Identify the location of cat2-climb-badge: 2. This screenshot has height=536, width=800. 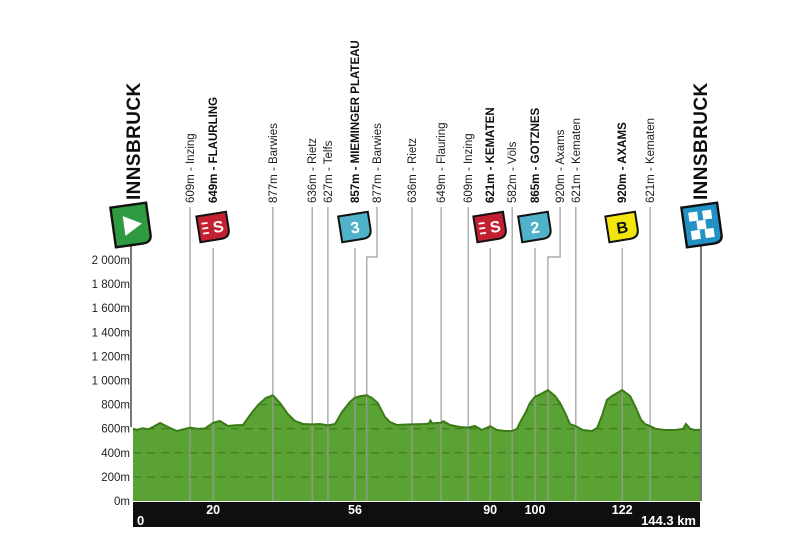
(534, 227).